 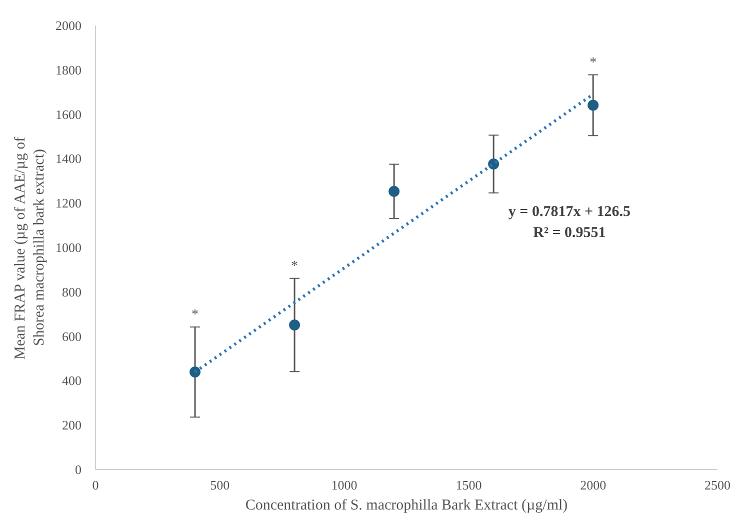 I want to click on x-tick-label: 2000, so click(x=593, y=485).